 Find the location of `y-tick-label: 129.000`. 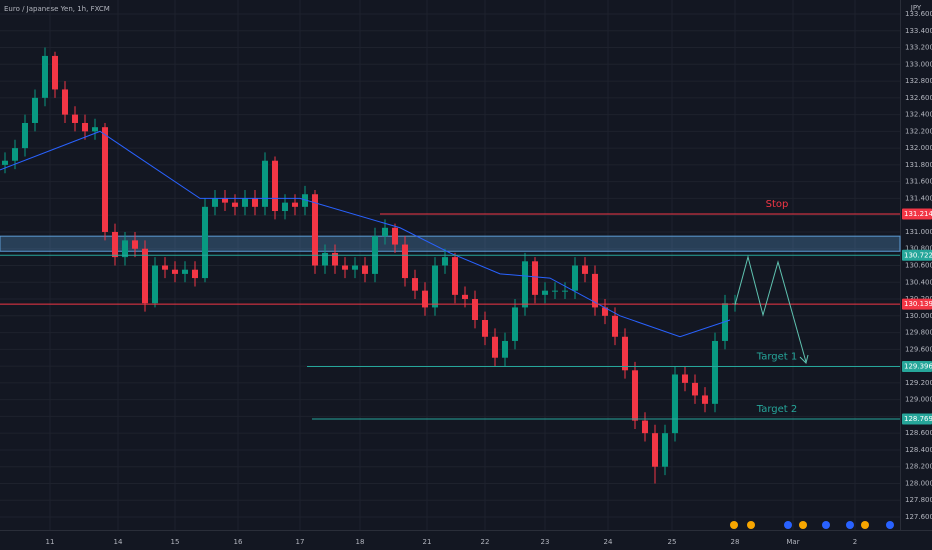

y-tick-label: 129.000 is located at coordinates (918, 400).